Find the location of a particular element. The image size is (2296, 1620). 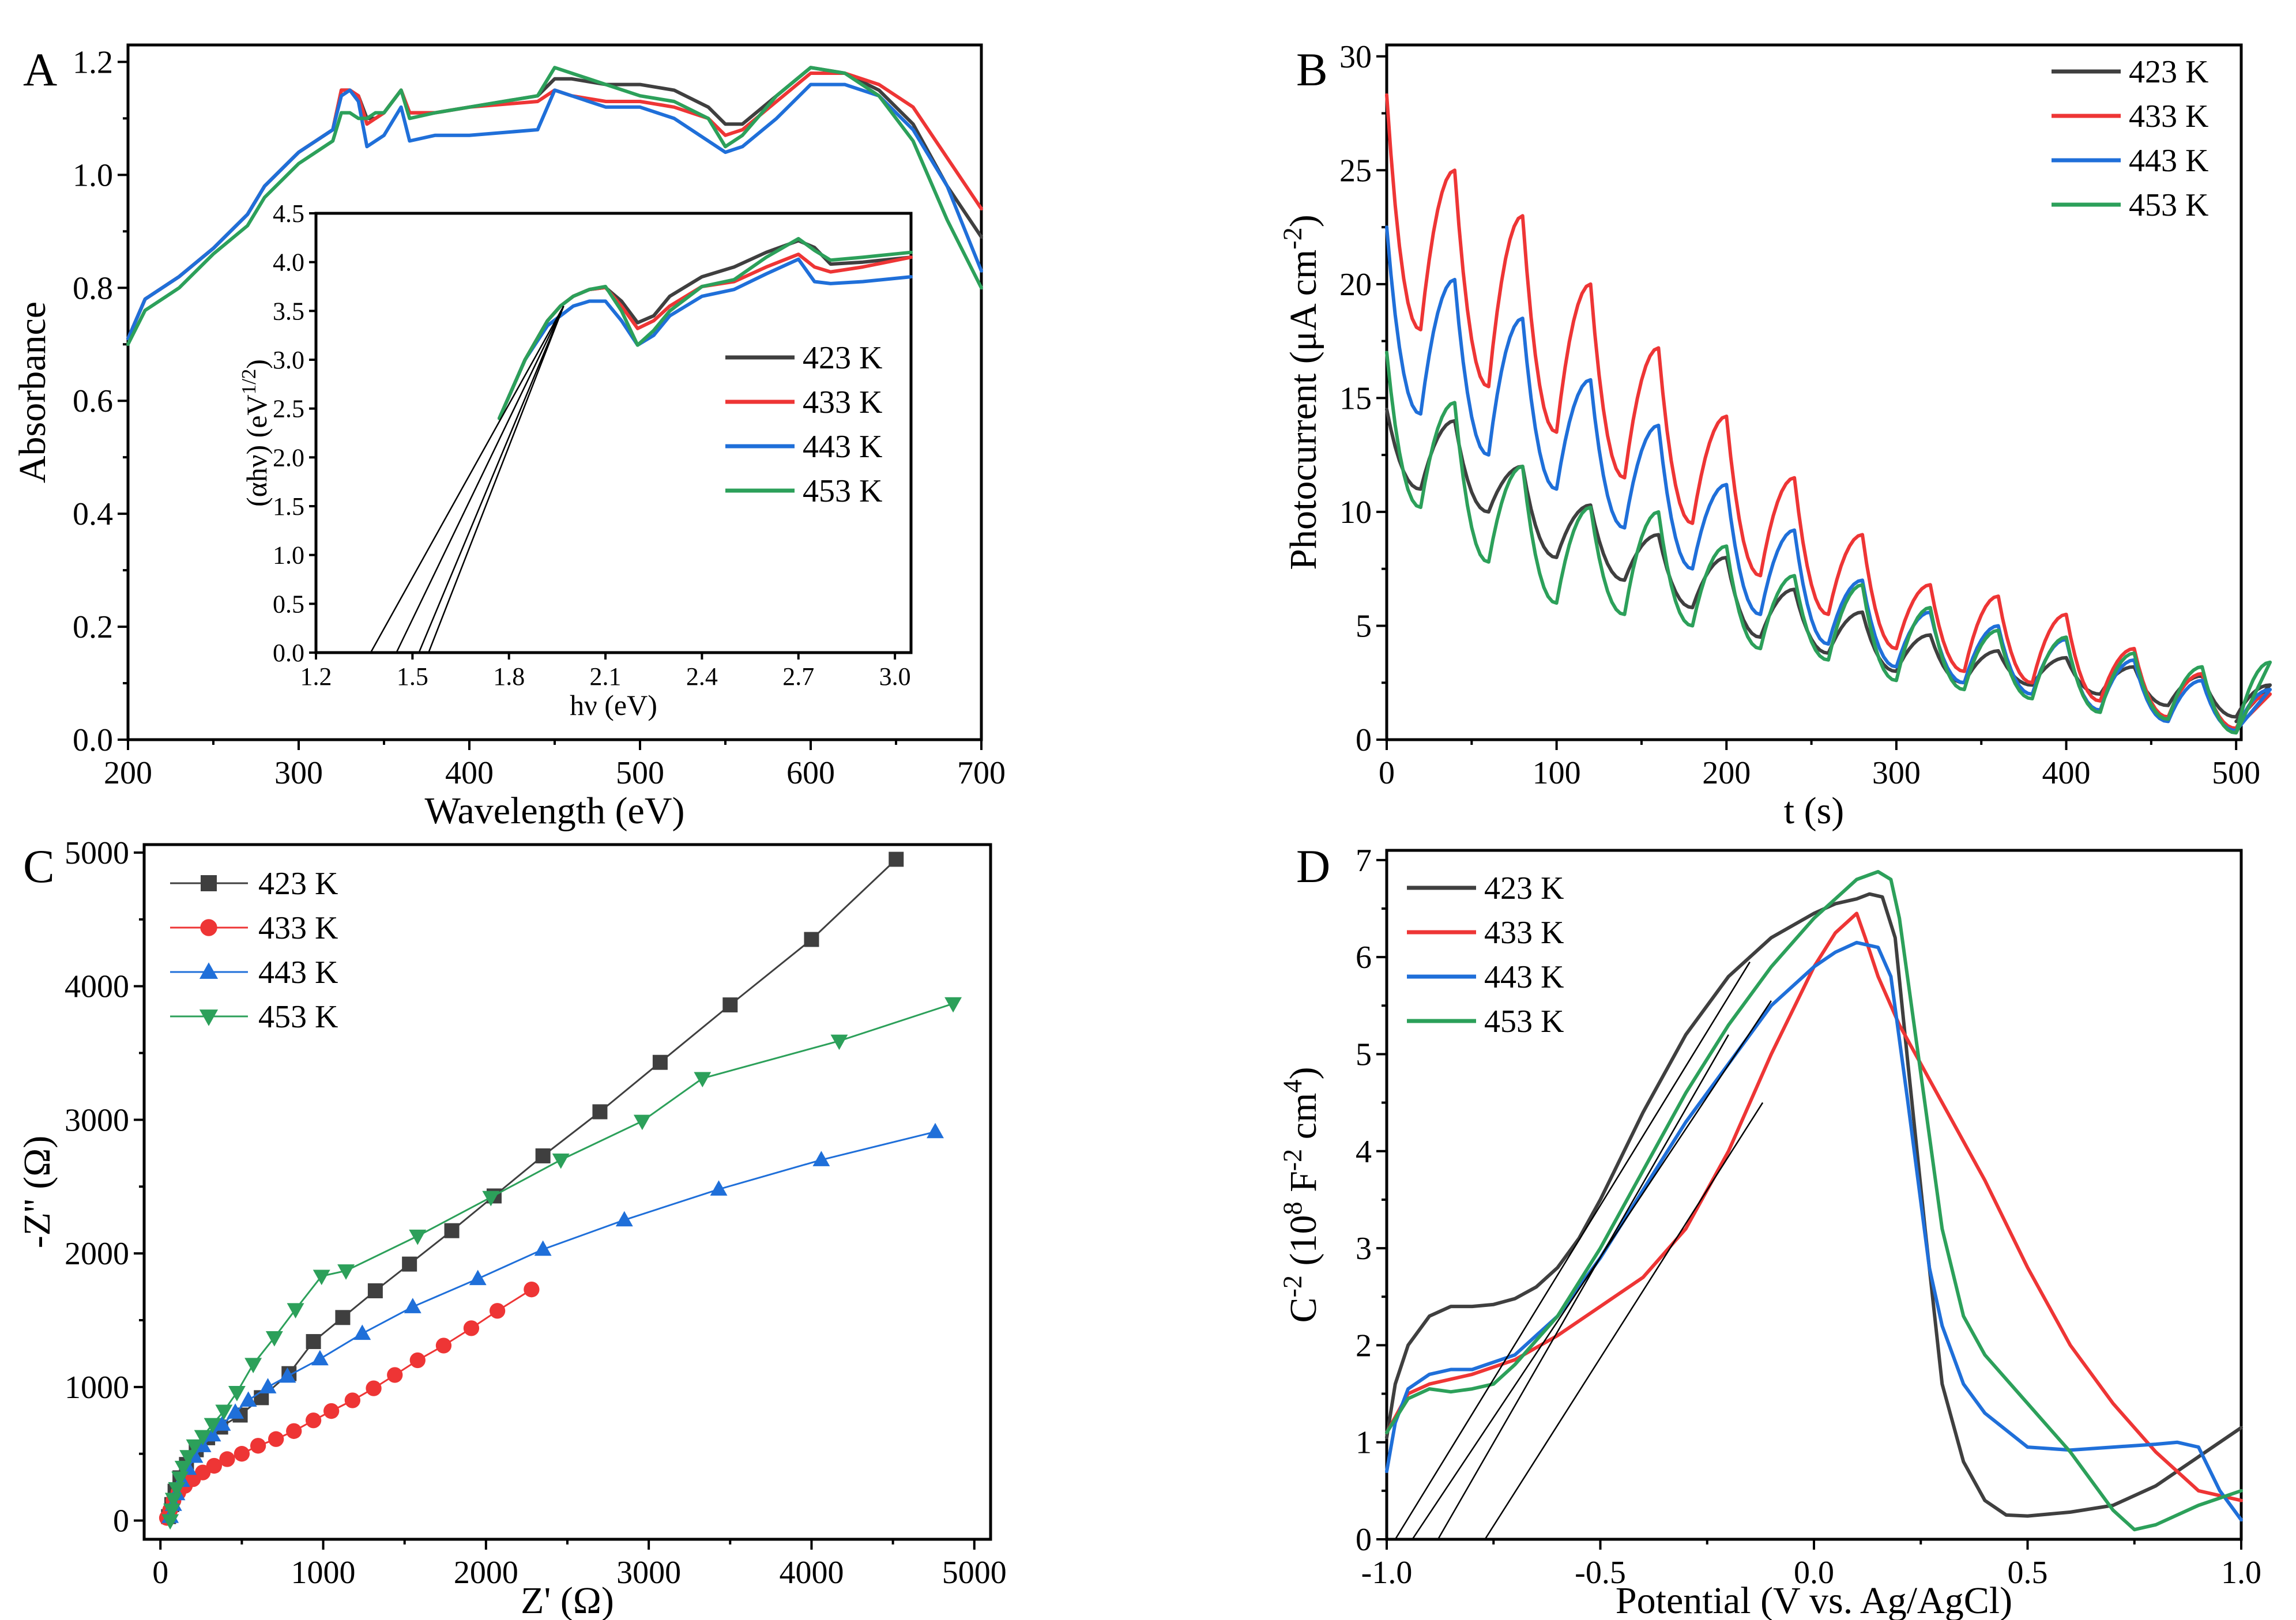

b-x-tick-label: 0 is located at coordinates (1387, 773).